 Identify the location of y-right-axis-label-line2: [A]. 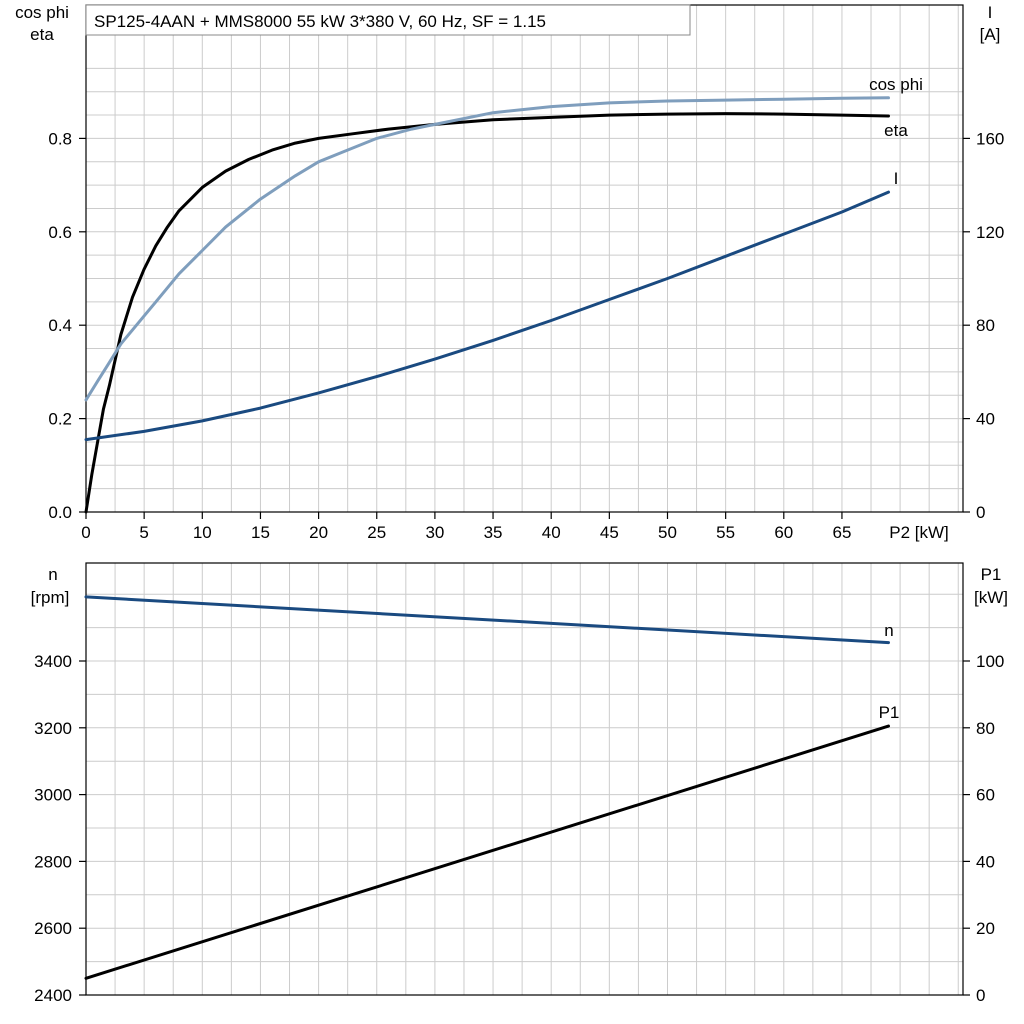
(990, 34).